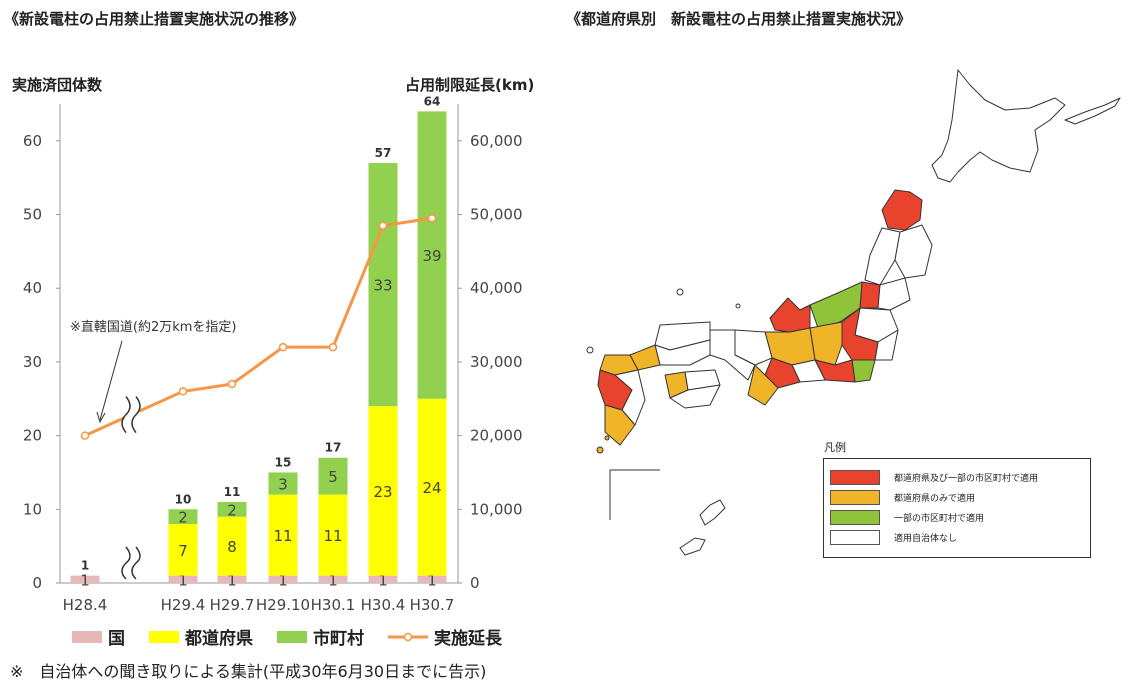  I want to click on map-legend-row: 都道府県のみで適用, so click(960, 497).